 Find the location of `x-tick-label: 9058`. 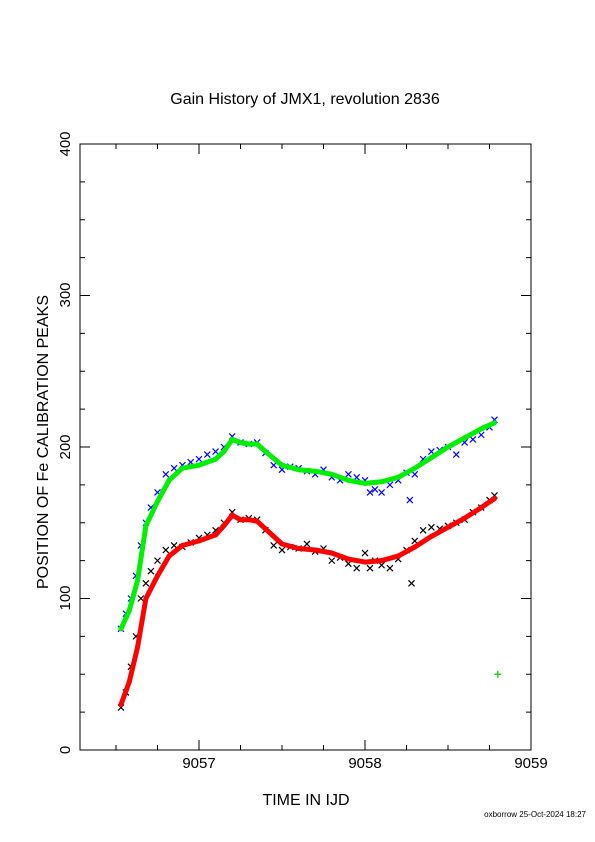

x-tick-label: 9058 is located at coordinates (364, 763).